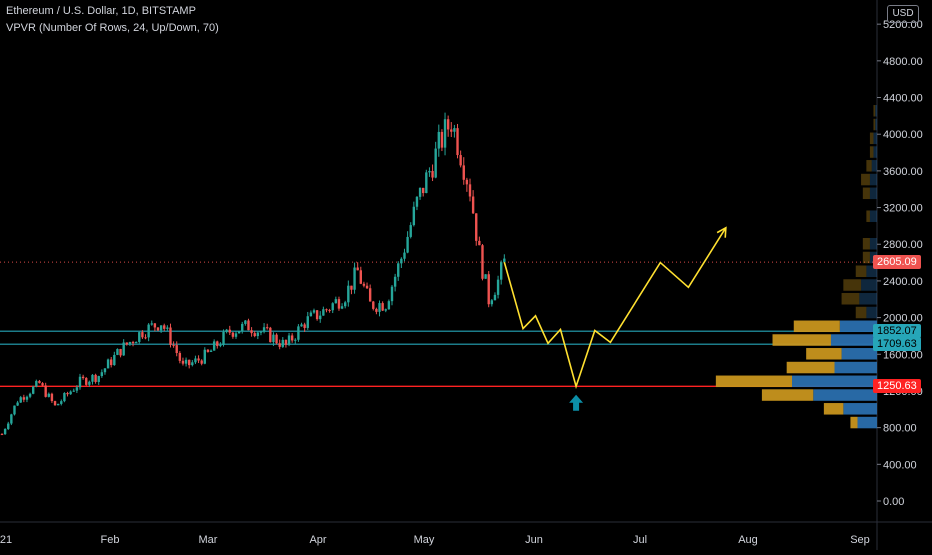 The width and height of the screenshot is (932, 555). What do you see at coordinates (897, 331) in the screenshot?
I see `level-badge-1852: 1852.07` at bounding box center [897, 331].